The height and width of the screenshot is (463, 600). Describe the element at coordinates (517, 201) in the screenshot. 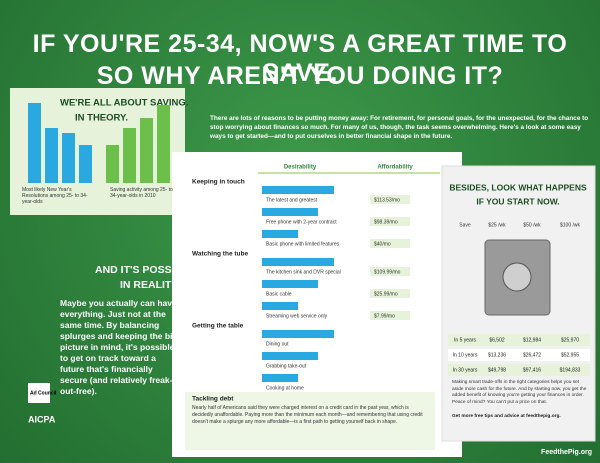

I see `savings-subtitle: IF YOU START NOW.` at that location.